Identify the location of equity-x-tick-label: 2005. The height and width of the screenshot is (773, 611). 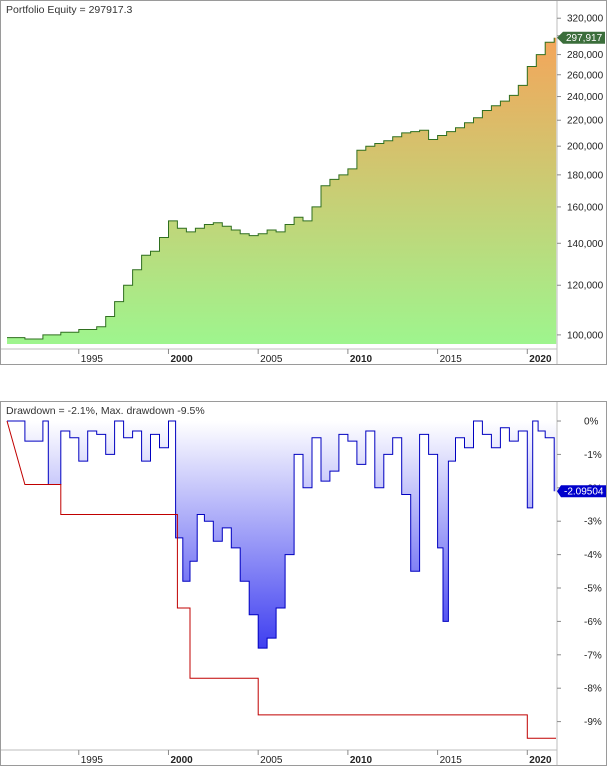
(271, 359).